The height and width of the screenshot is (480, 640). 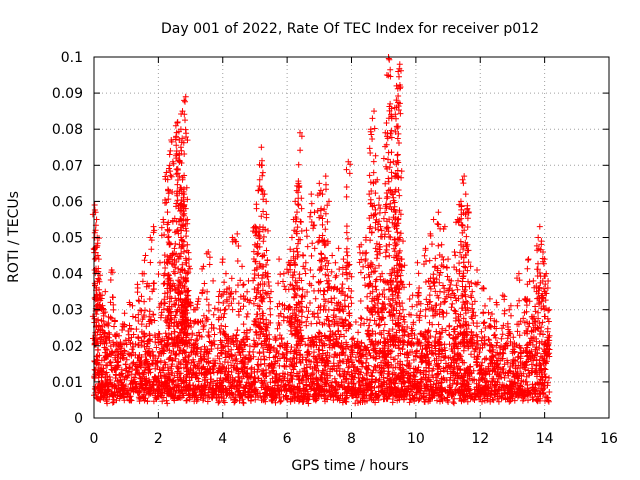 What do you see at coordinates (72, 58) in the screenshot?
I see `y-tick-label: 0.1` at bounding box center [72, 58].